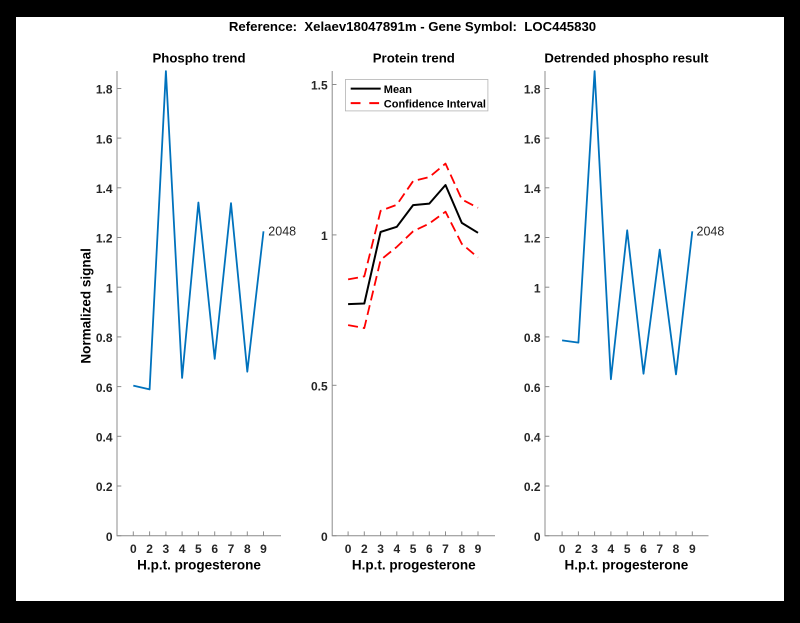 This screenshot has width=800, height=623. I want to click on svg-text: 0.5, so click(319, 387).